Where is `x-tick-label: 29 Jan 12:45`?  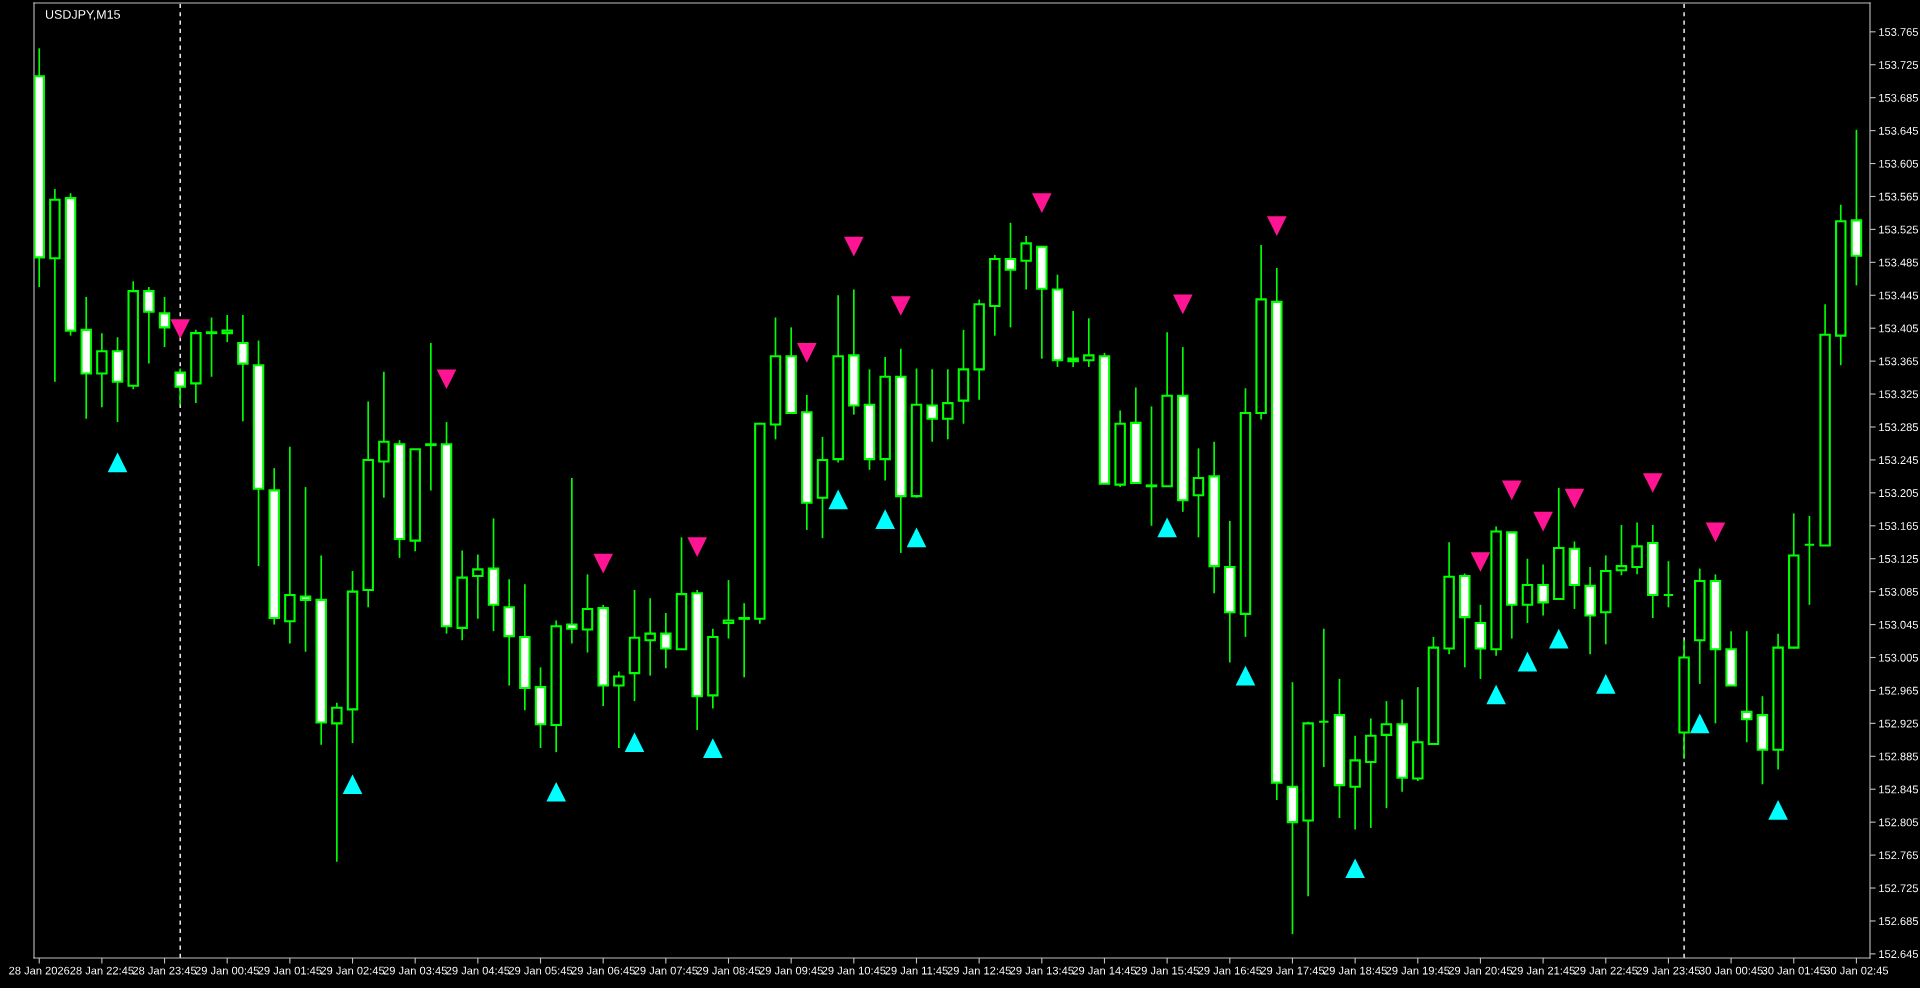 x-tick-label: 29 Jan 12:45 is located at coordinates (979, 970).